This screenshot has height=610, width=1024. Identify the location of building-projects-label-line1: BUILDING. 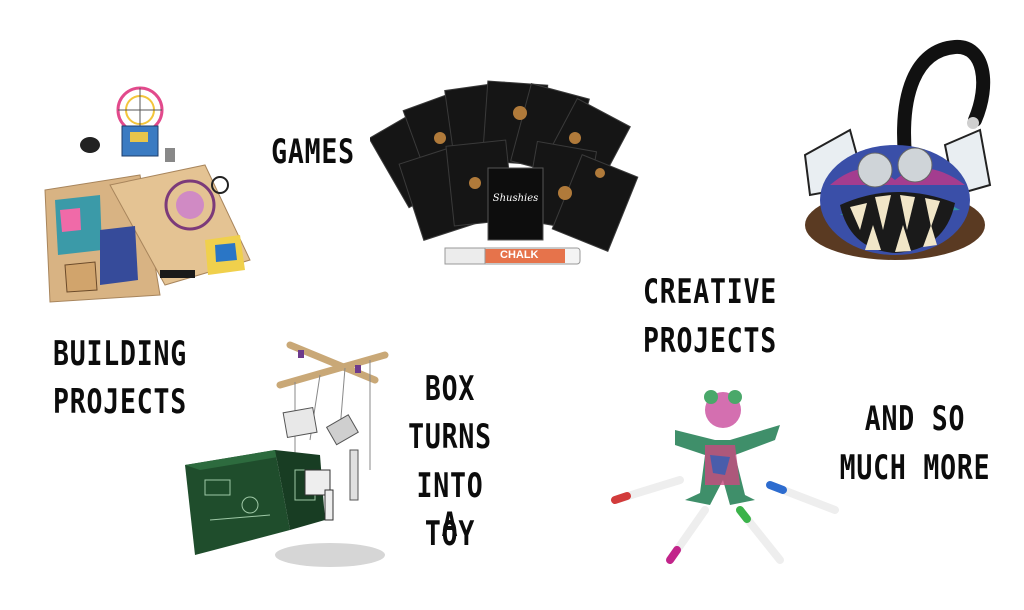
(120, 354).